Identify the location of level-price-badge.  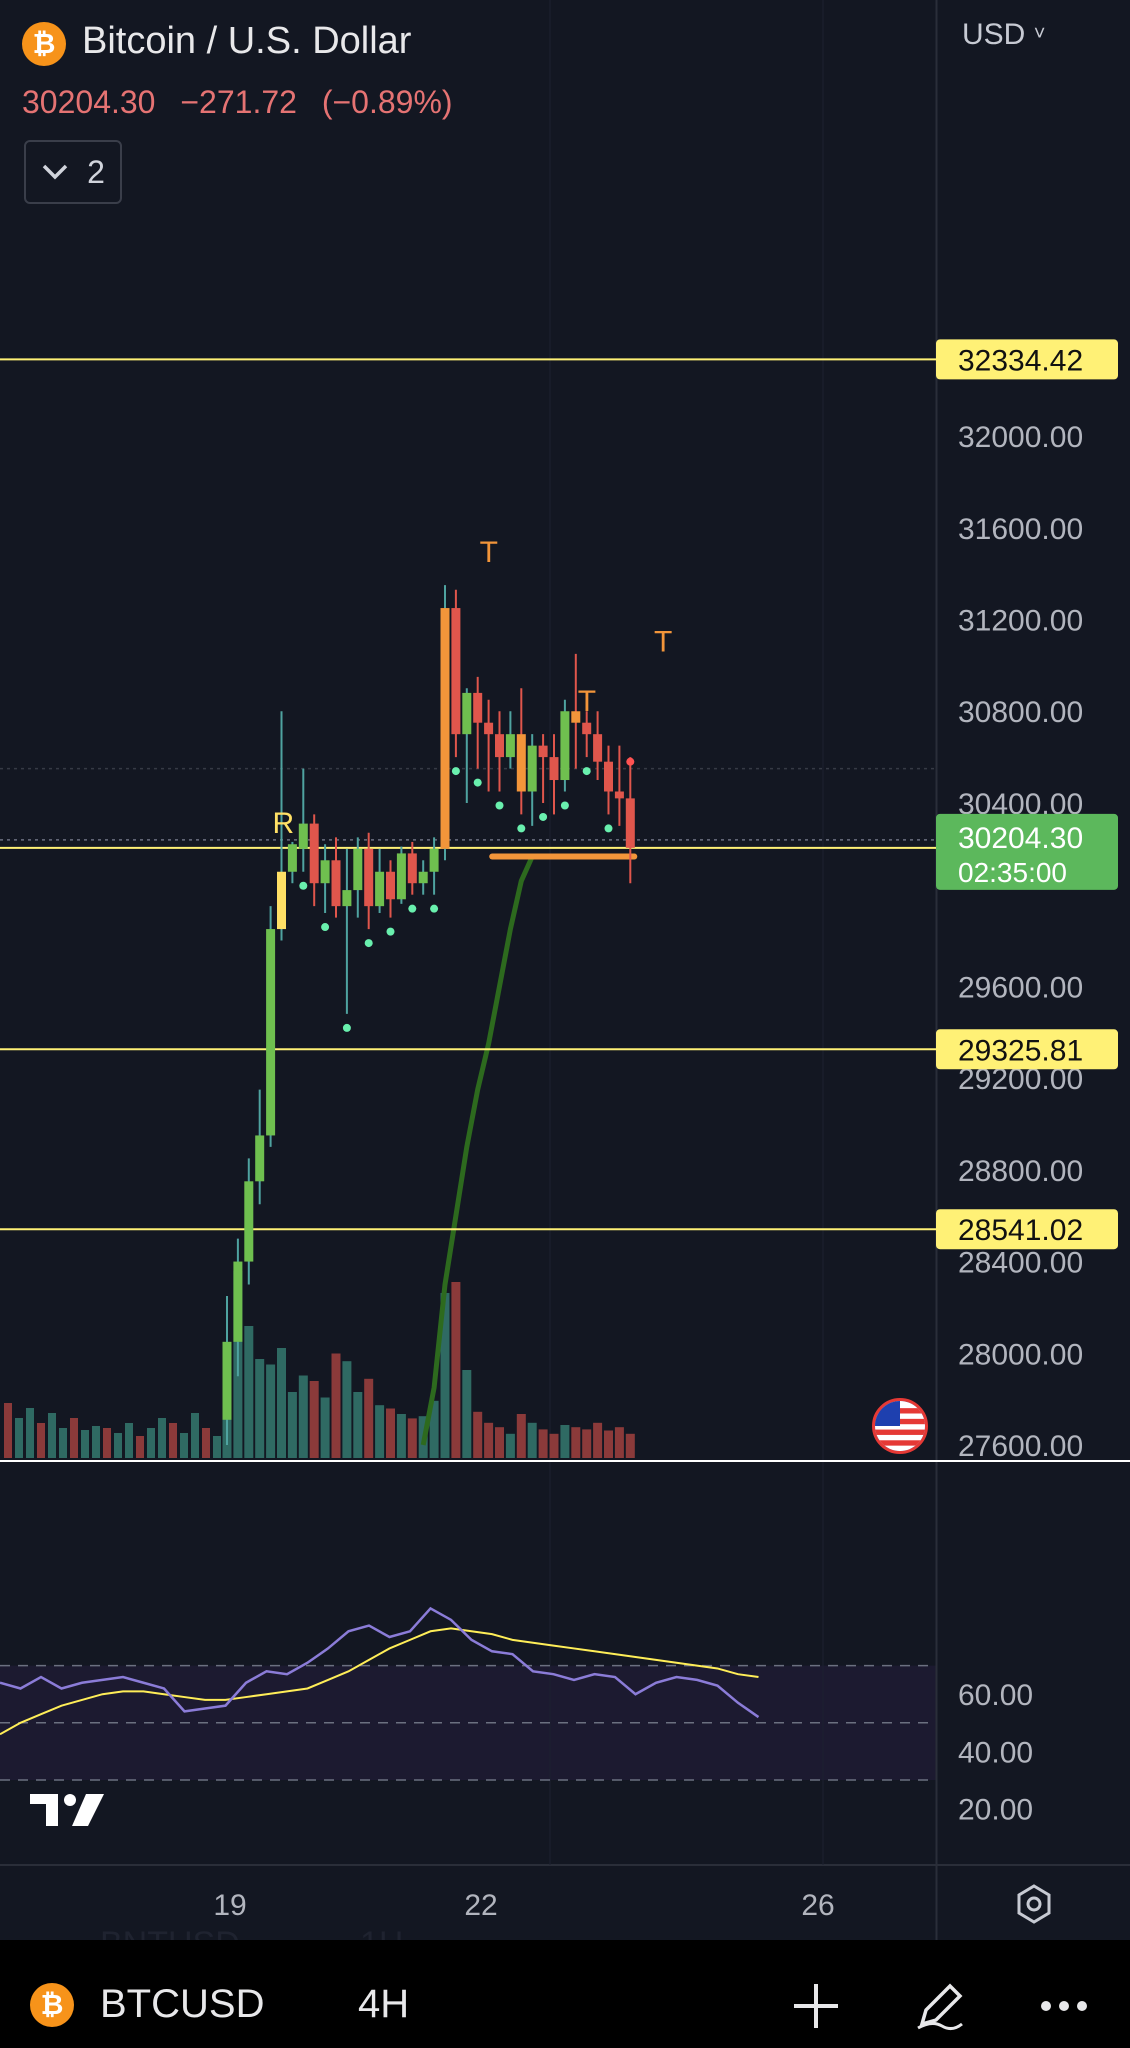
(1027, 1049).